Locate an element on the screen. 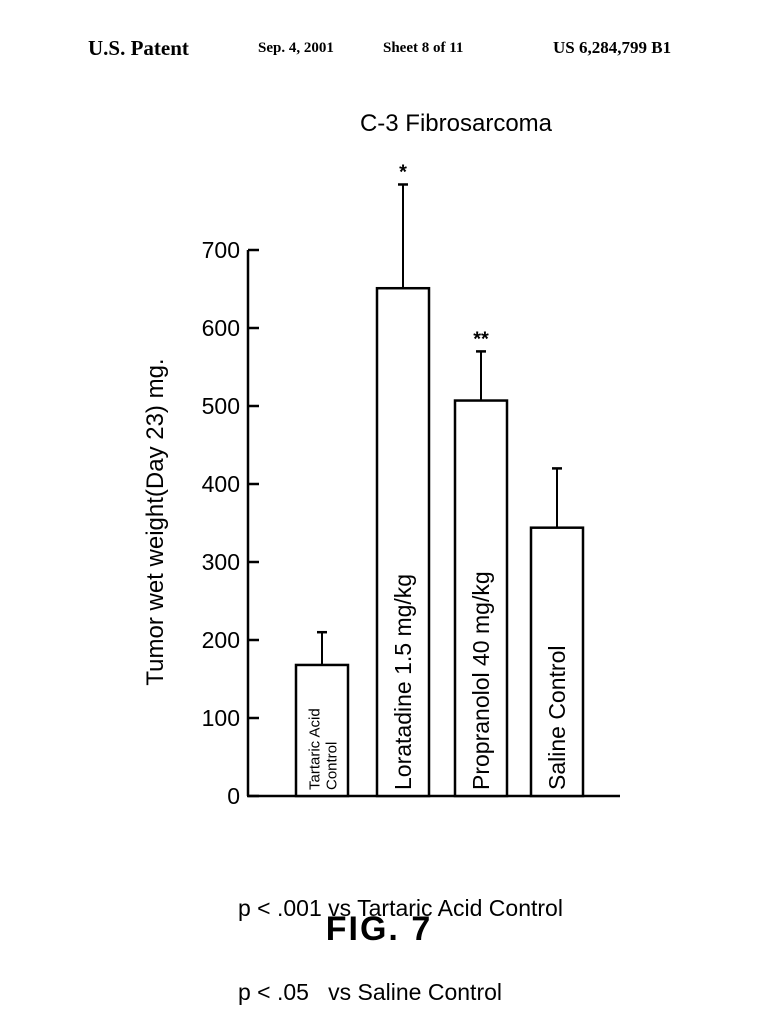 The width and height of the screenshot is (758, 1034). bar-group: ** Propranolol 40 mg/kg is located at coordinates (481, 562).